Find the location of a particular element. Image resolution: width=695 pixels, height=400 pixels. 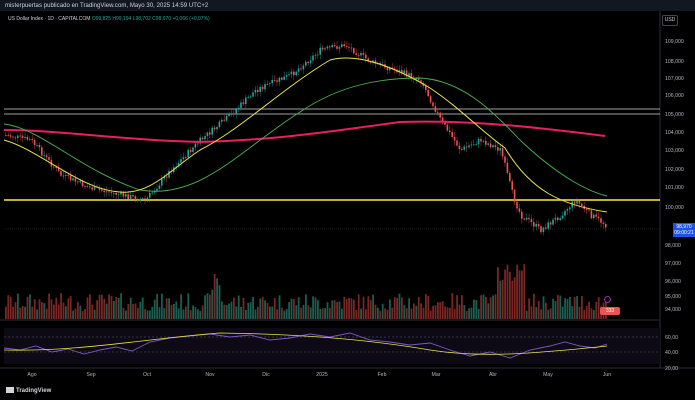

alert-icon is located at coordinates (607, 299).